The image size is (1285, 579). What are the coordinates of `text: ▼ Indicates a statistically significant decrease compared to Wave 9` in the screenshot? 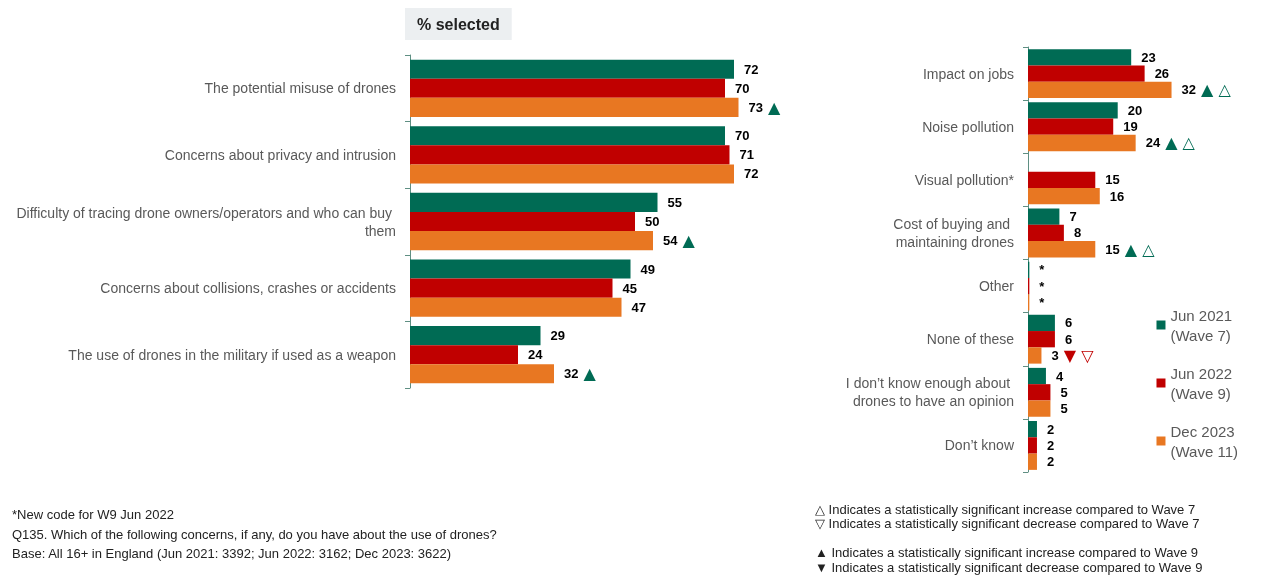 It's located at (1009, 567).